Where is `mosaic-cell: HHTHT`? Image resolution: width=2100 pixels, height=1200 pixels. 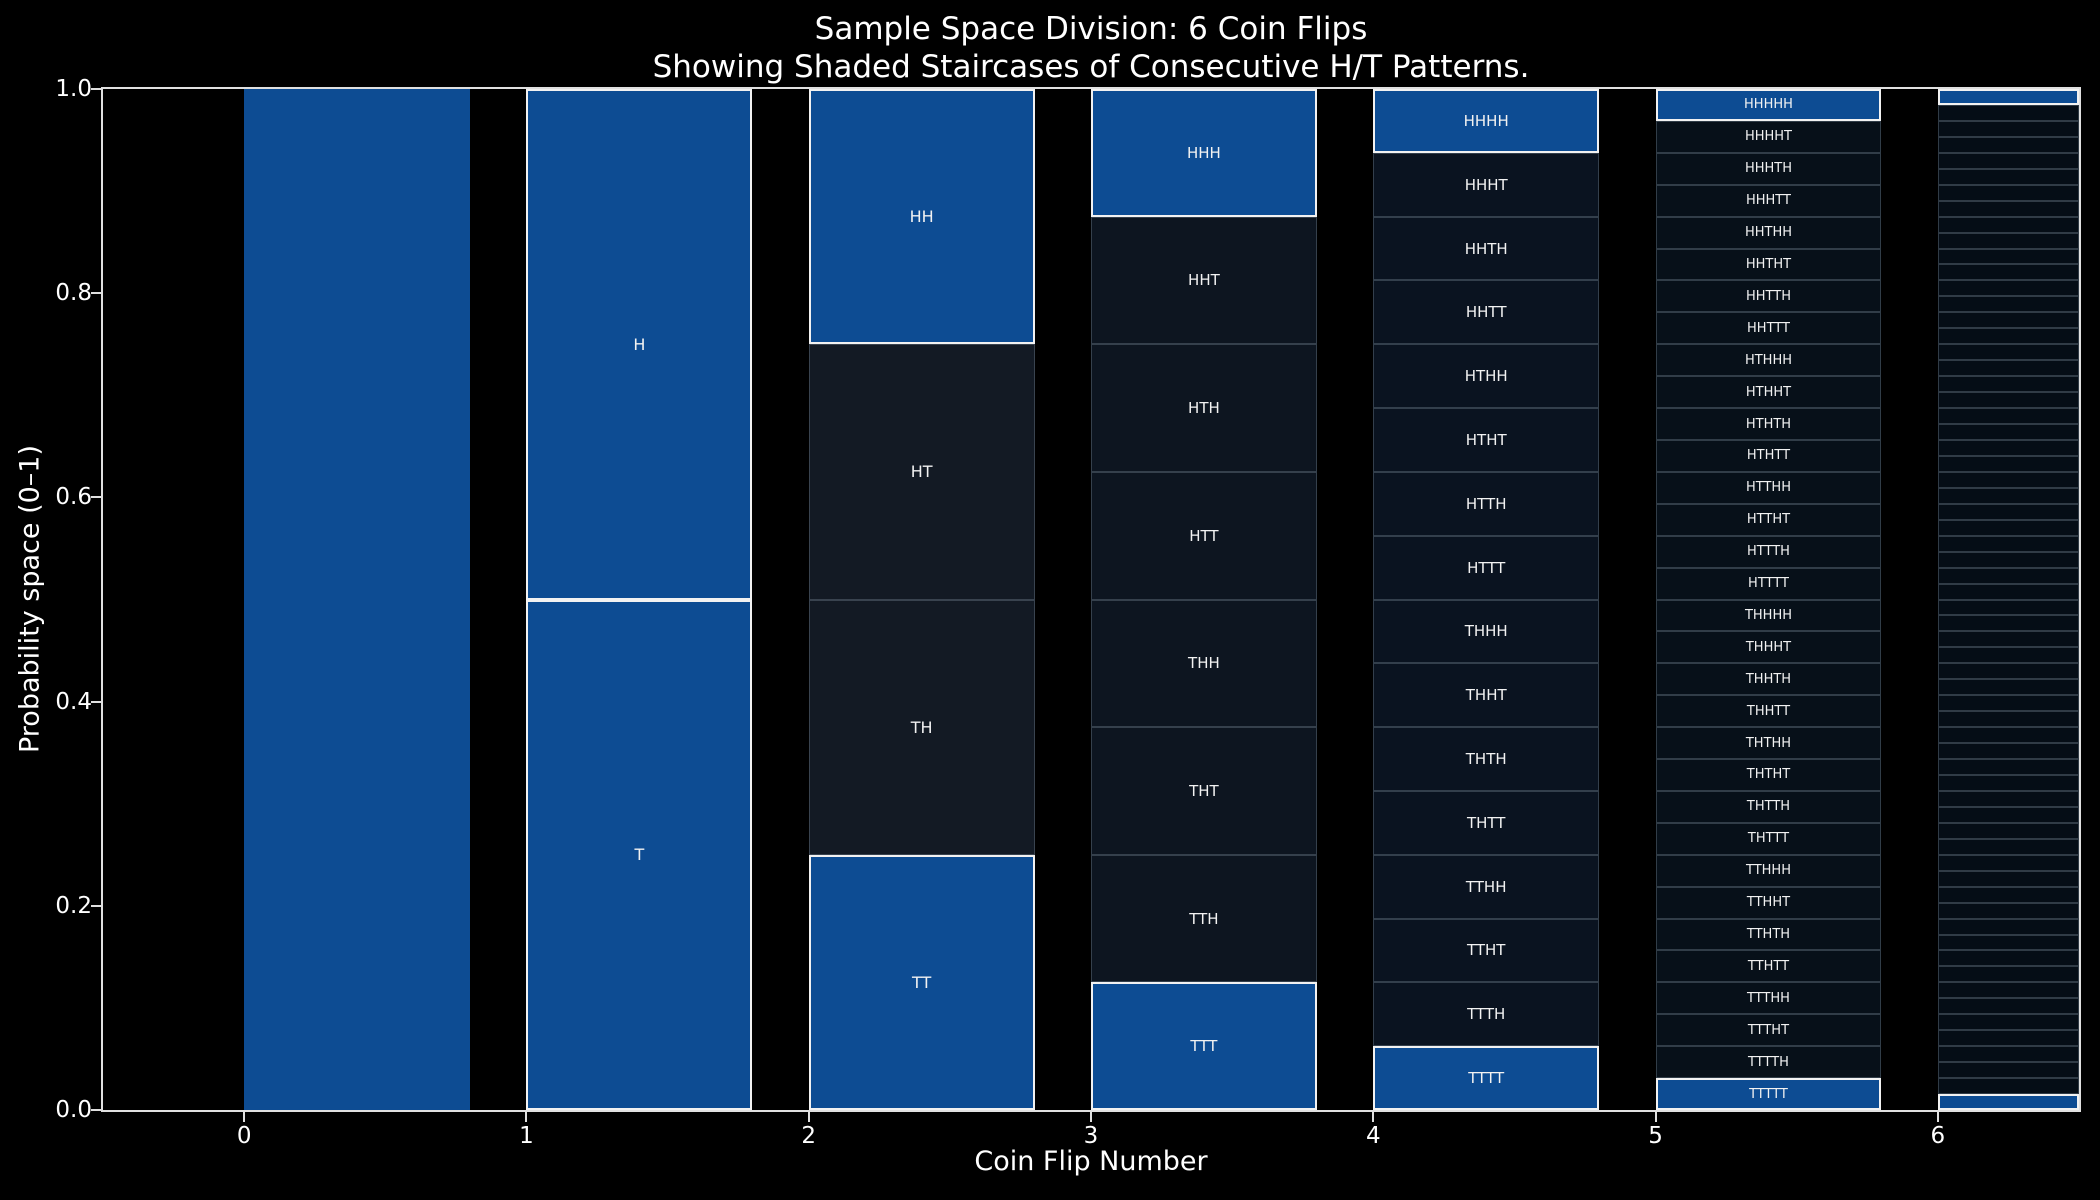
mosaic-cell: HHTHT is located at coordinates (1768, 264).